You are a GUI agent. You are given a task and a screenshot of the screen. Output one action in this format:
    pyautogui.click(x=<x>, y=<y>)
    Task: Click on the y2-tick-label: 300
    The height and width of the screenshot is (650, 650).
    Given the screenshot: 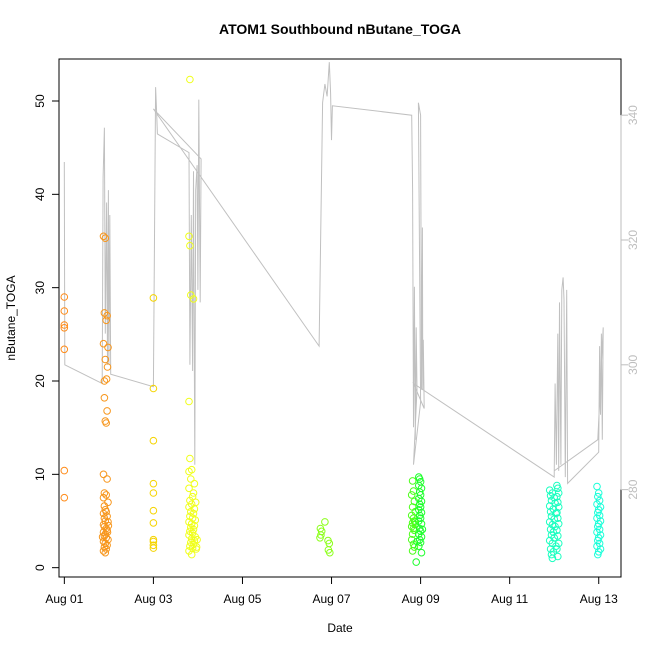 What is the action you would take?
    pyautogui.click(x=633, y=364)
    